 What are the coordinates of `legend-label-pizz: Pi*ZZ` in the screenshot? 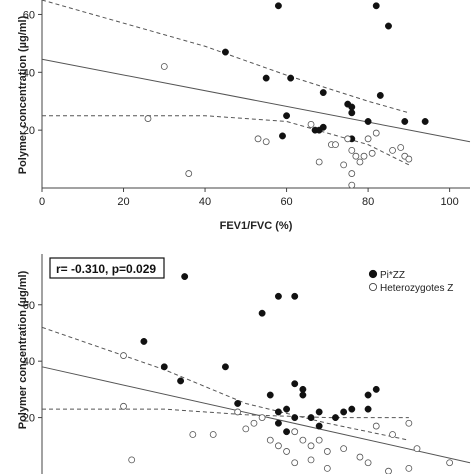 It's located at (392, 275).